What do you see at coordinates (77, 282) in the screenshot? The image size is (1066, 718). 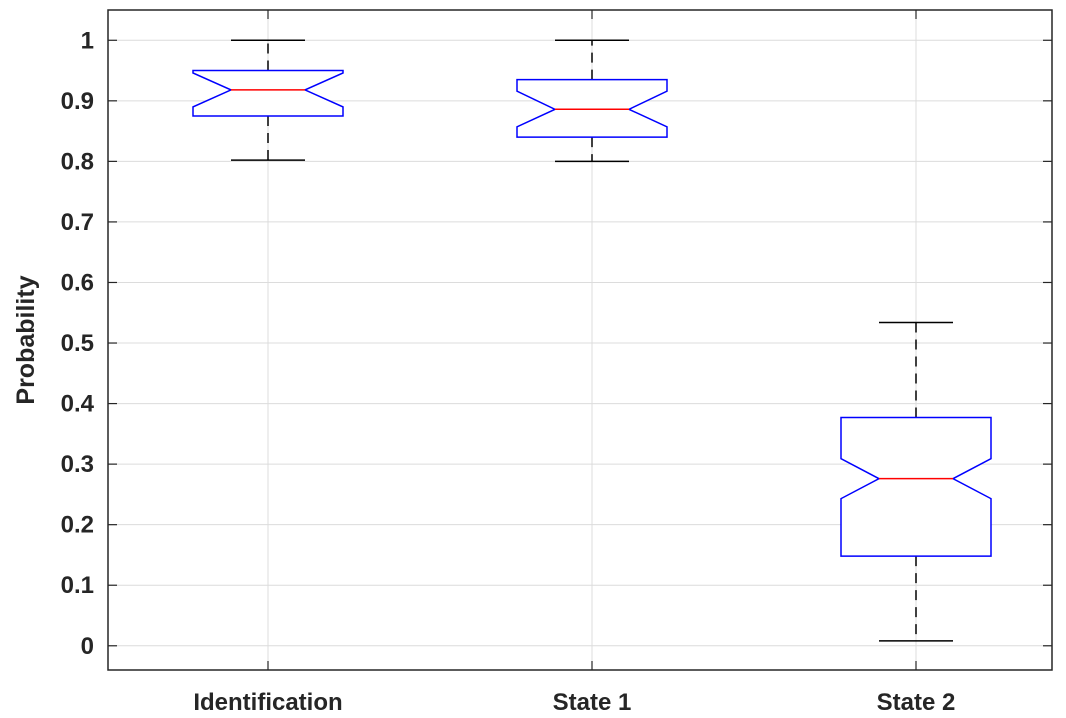 I see `y-tick-label: 0.6` at bounding box center [77, 282].